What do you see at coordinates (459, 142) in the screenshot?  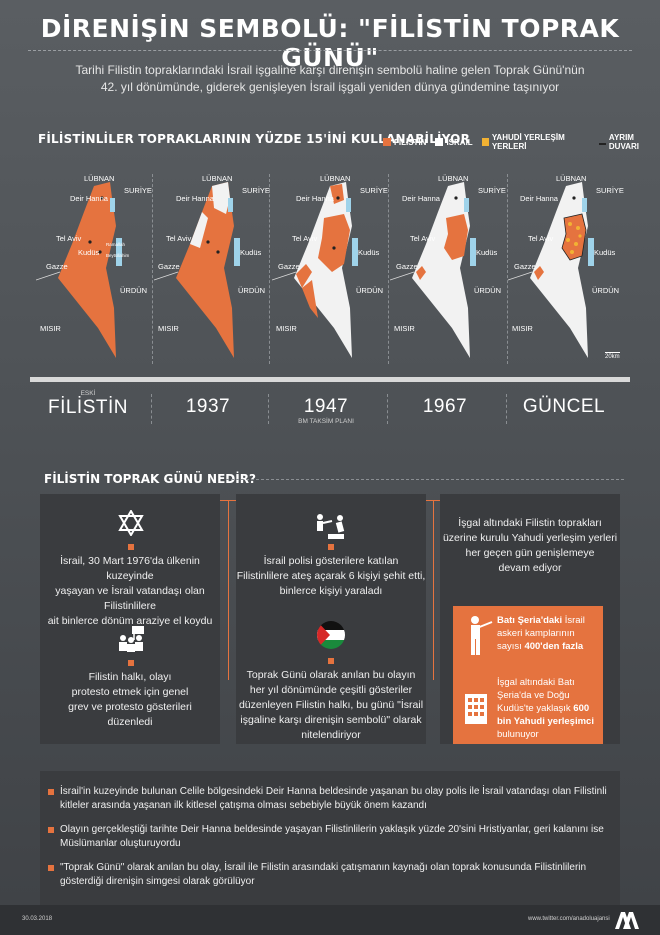 I see `legend-label: İSRAİL` at bounding box center [459, 142].